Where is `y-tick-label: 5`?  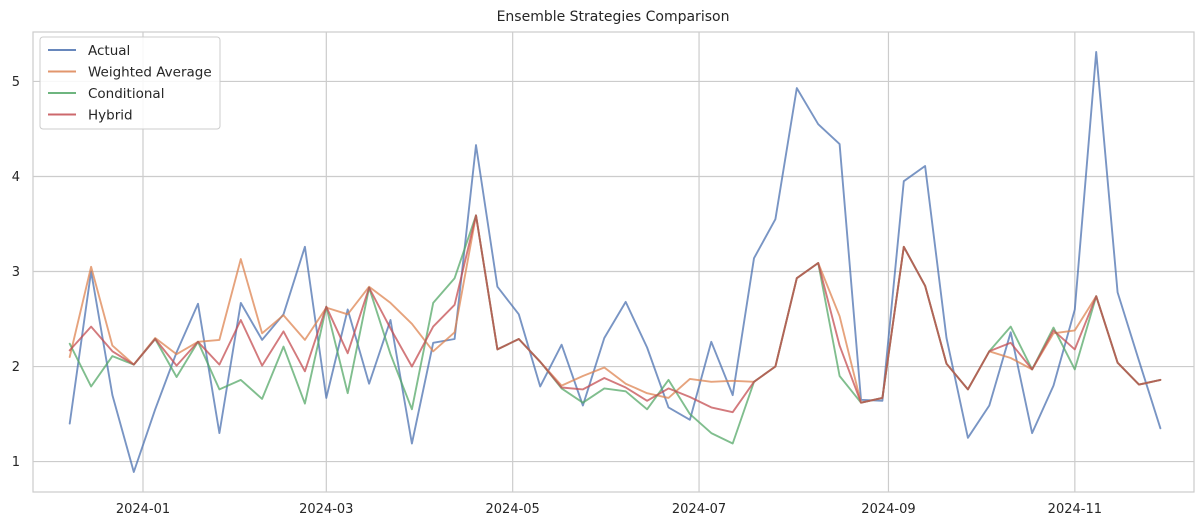
y-tick-label: 5 is located at coordinates (16, 82).